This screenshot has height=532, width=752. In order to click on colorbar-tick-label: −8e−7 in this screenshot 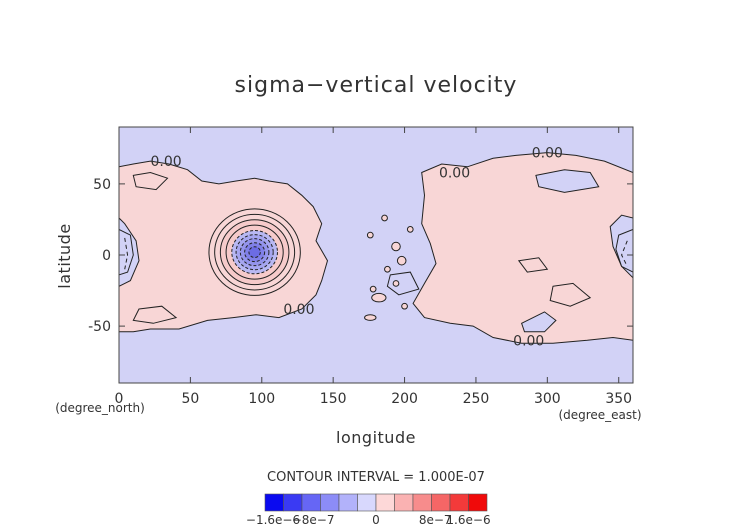, I will do `click(313, 520)`.